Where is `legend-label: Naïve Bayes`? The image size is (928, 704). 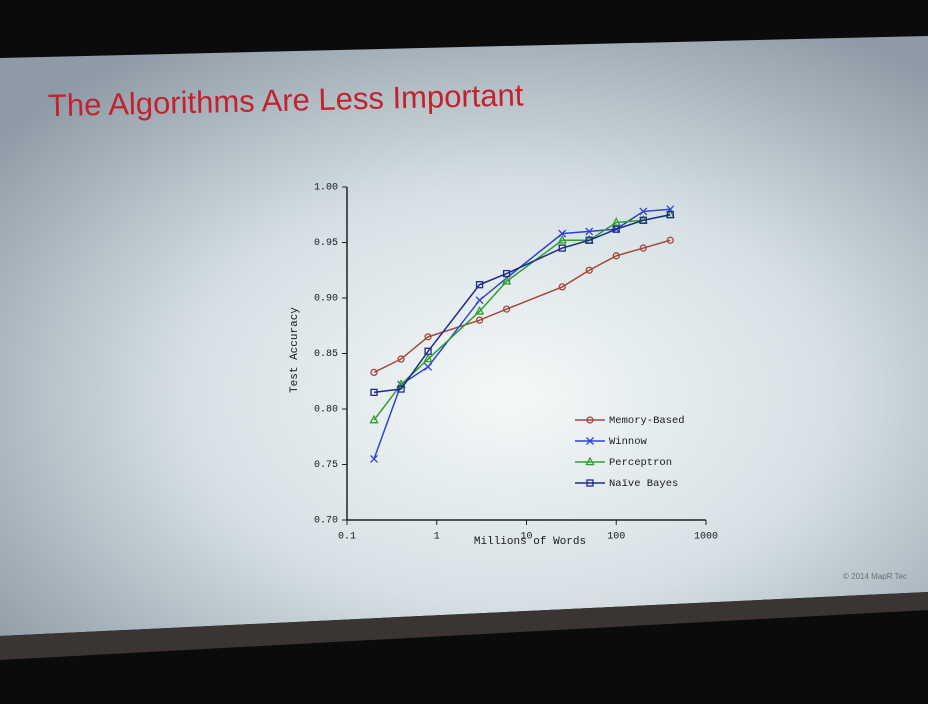 legend-label: Naïve Bayes is located at coordinates (643, 484).